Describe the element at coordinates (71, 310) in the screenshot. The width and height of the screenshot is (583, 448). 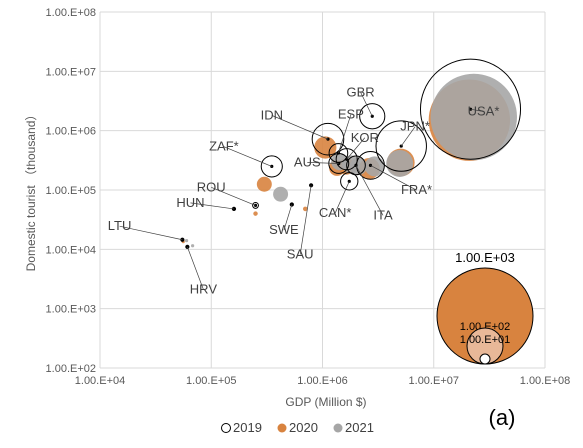
I see `y-tick-label: 1.00.E+03` at that location.